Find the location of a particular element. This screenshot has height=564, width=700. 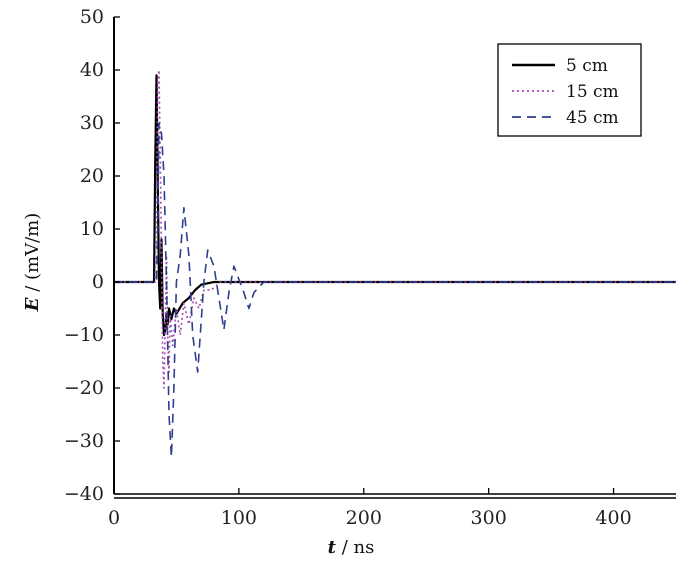

x-tick-label: 200 is located at coordinates (364, 518).